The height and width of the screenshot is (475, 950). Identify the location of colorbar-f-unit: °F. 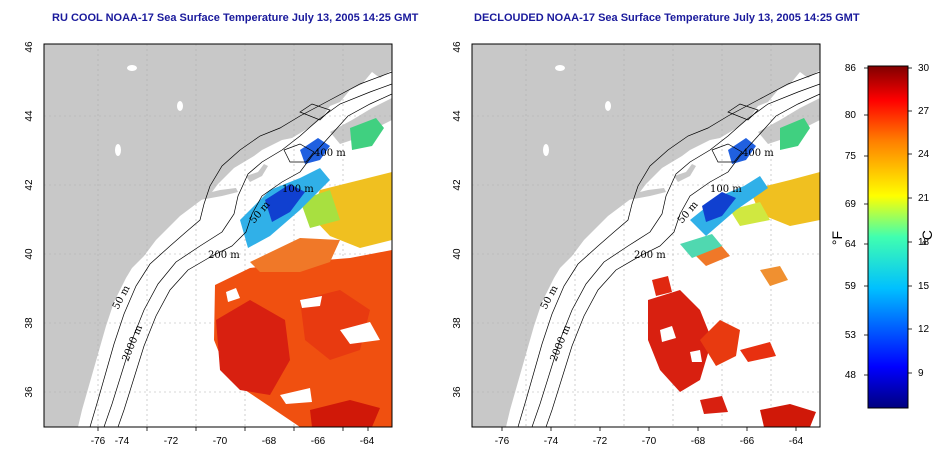
(837, 238).